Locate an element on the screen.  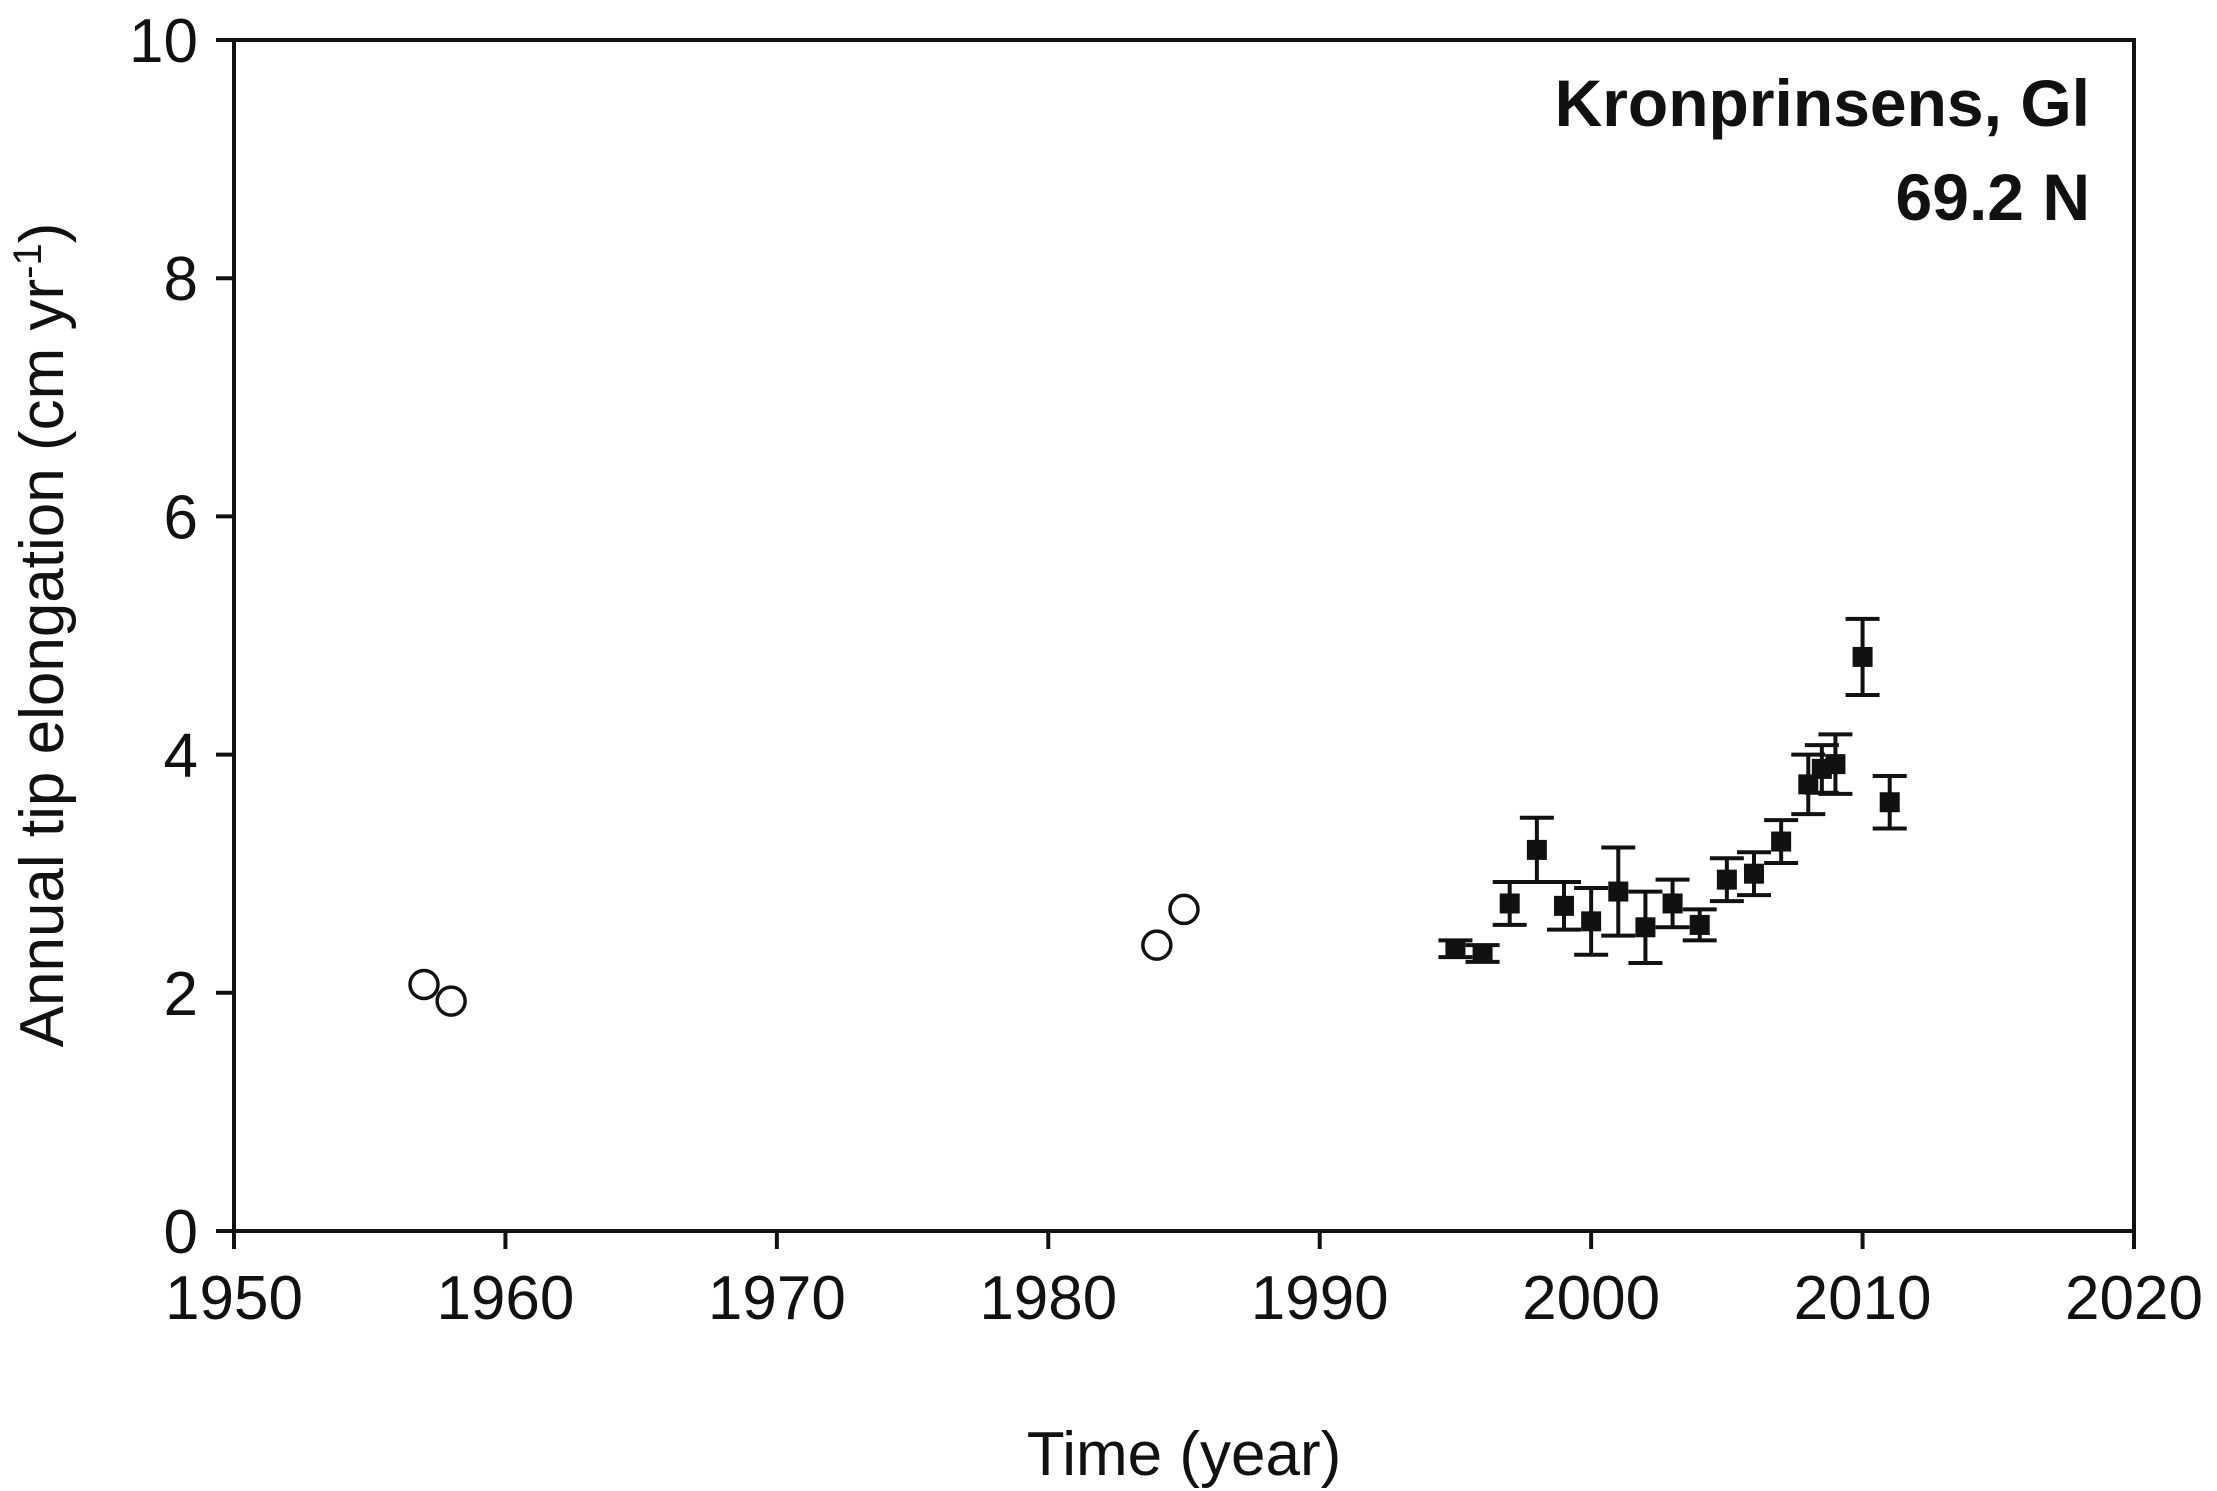
x-axis: 1950 1960 1970 1980 1990 2000 2010 2020 is located at coordinates (1184, 1282).